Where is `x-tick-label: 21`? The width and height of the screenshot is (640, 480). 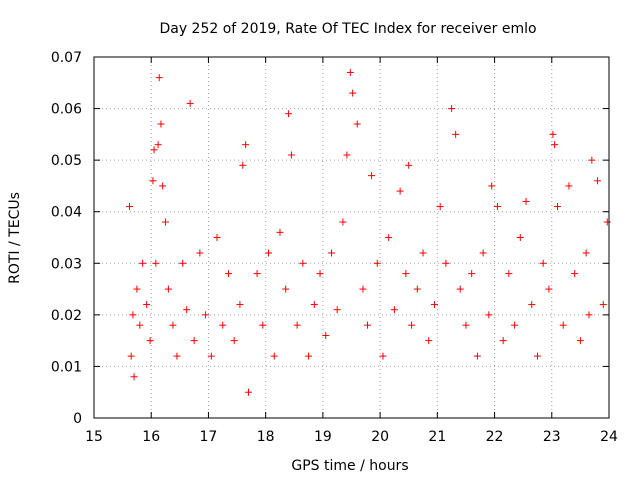
x-tick-label: 21 is located at coordinates (437, 437).